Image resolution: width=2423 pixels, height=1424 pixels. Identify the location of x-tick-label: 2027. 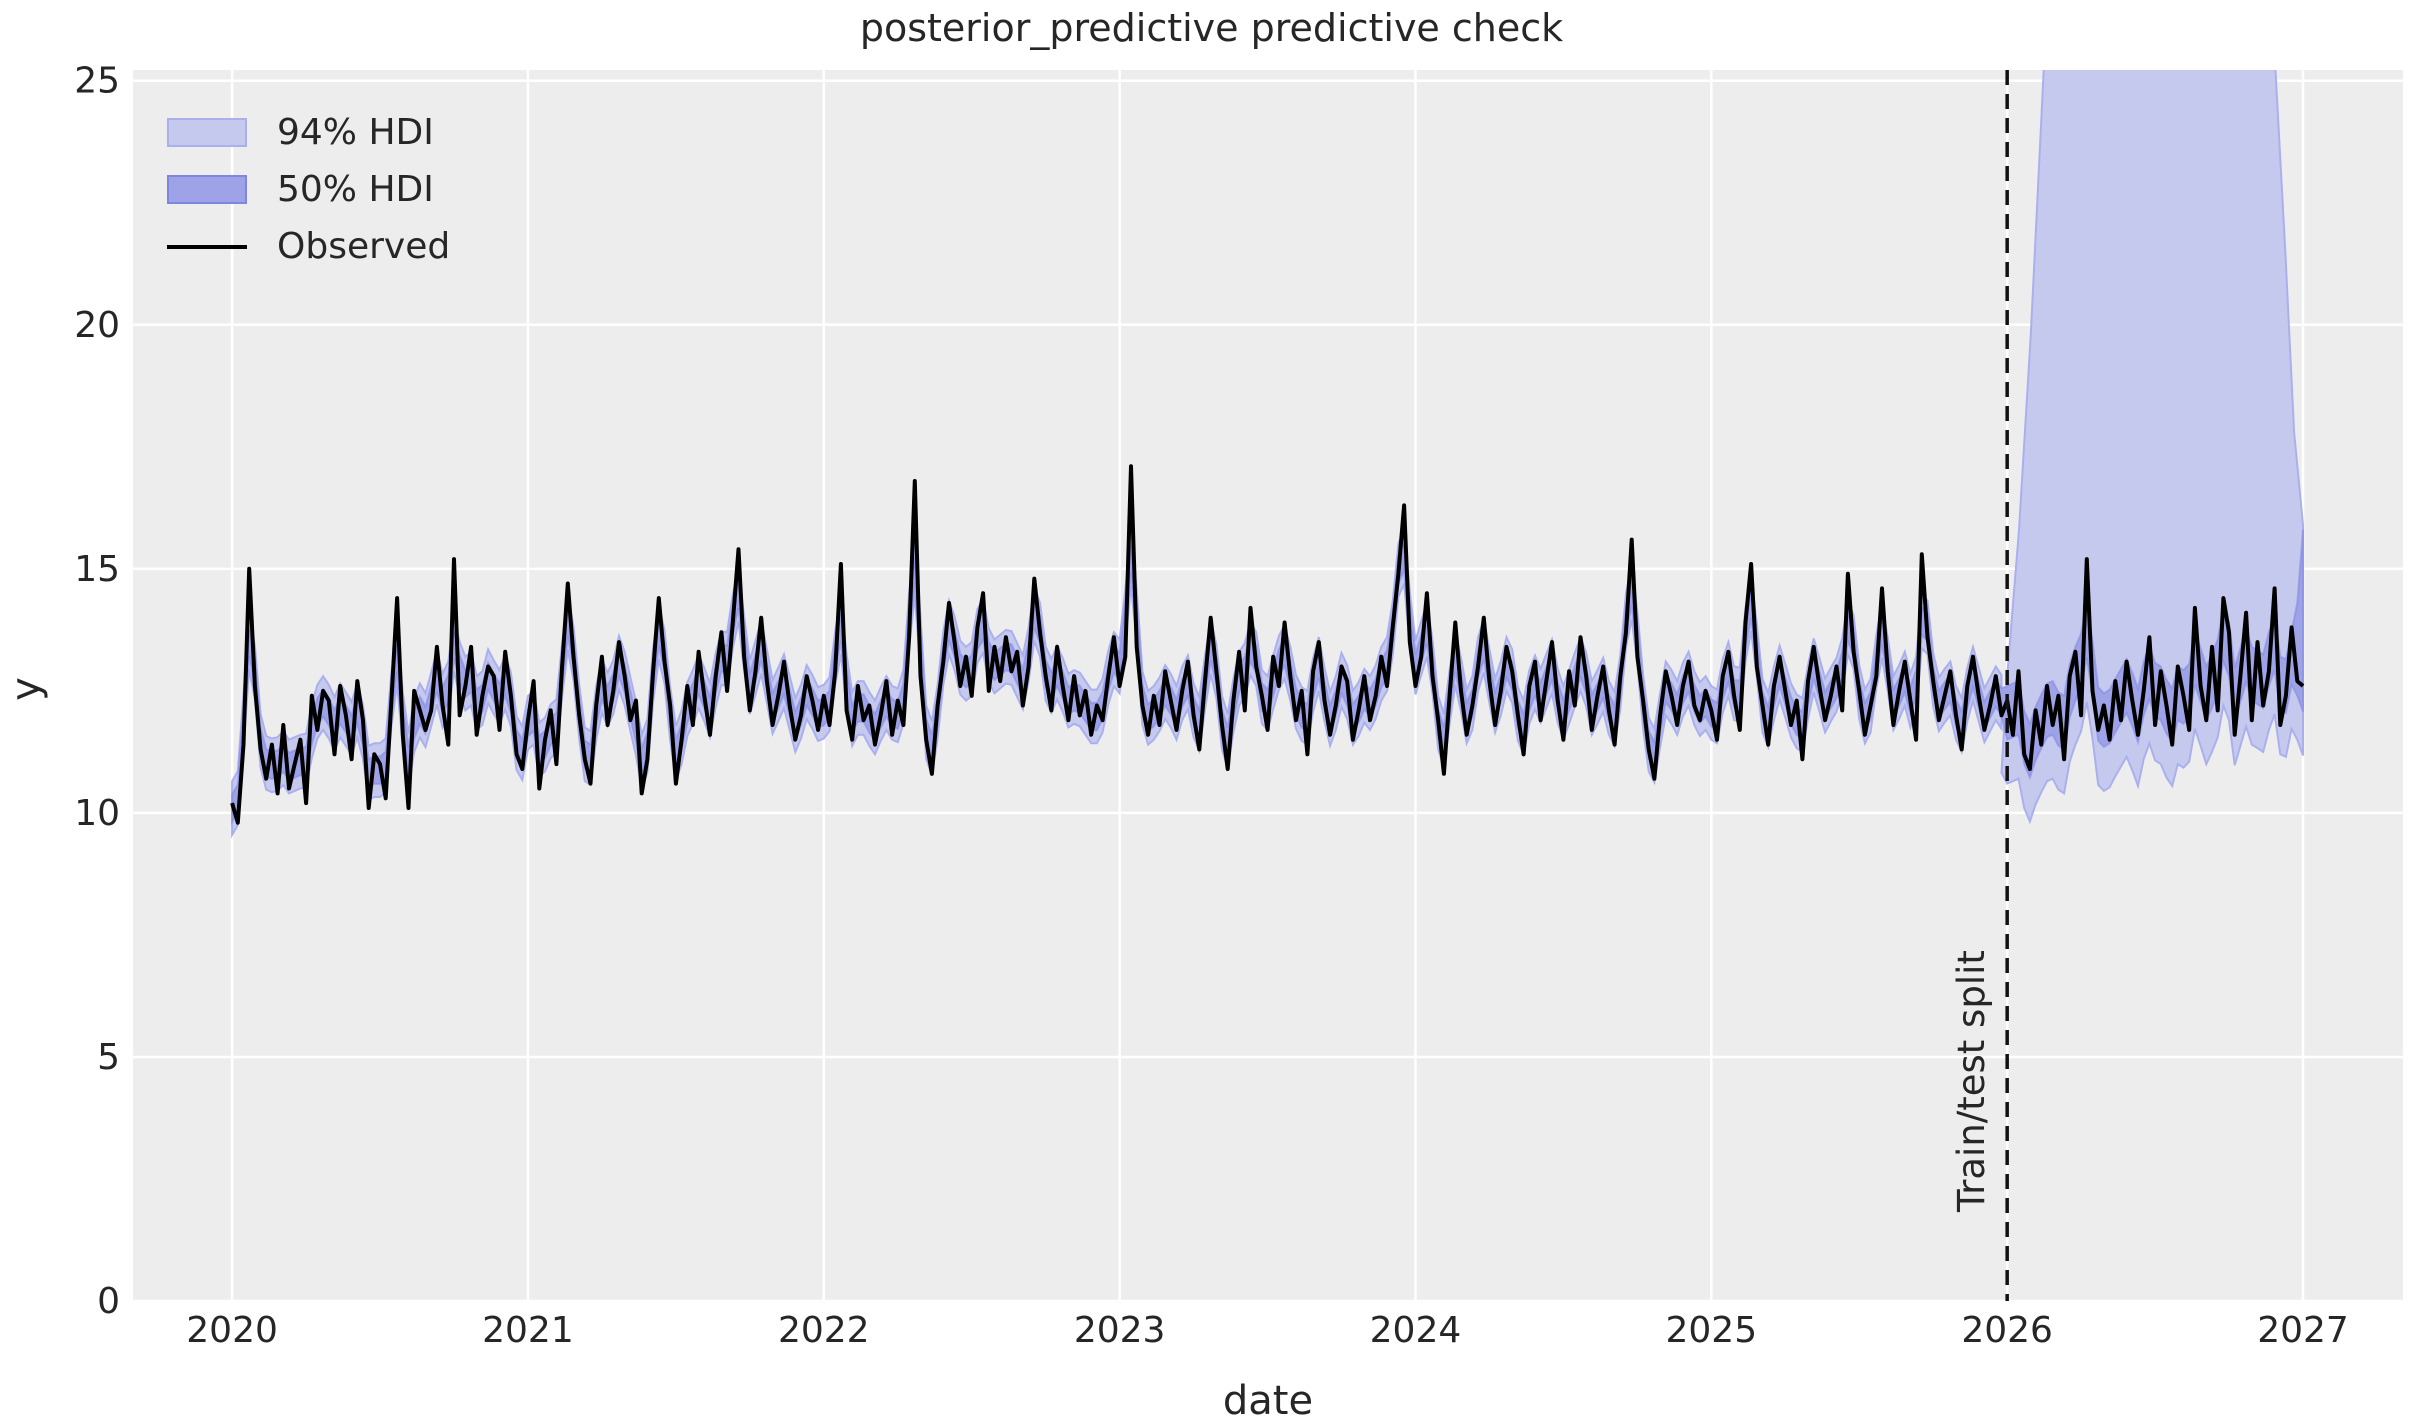
(2303, 1330).